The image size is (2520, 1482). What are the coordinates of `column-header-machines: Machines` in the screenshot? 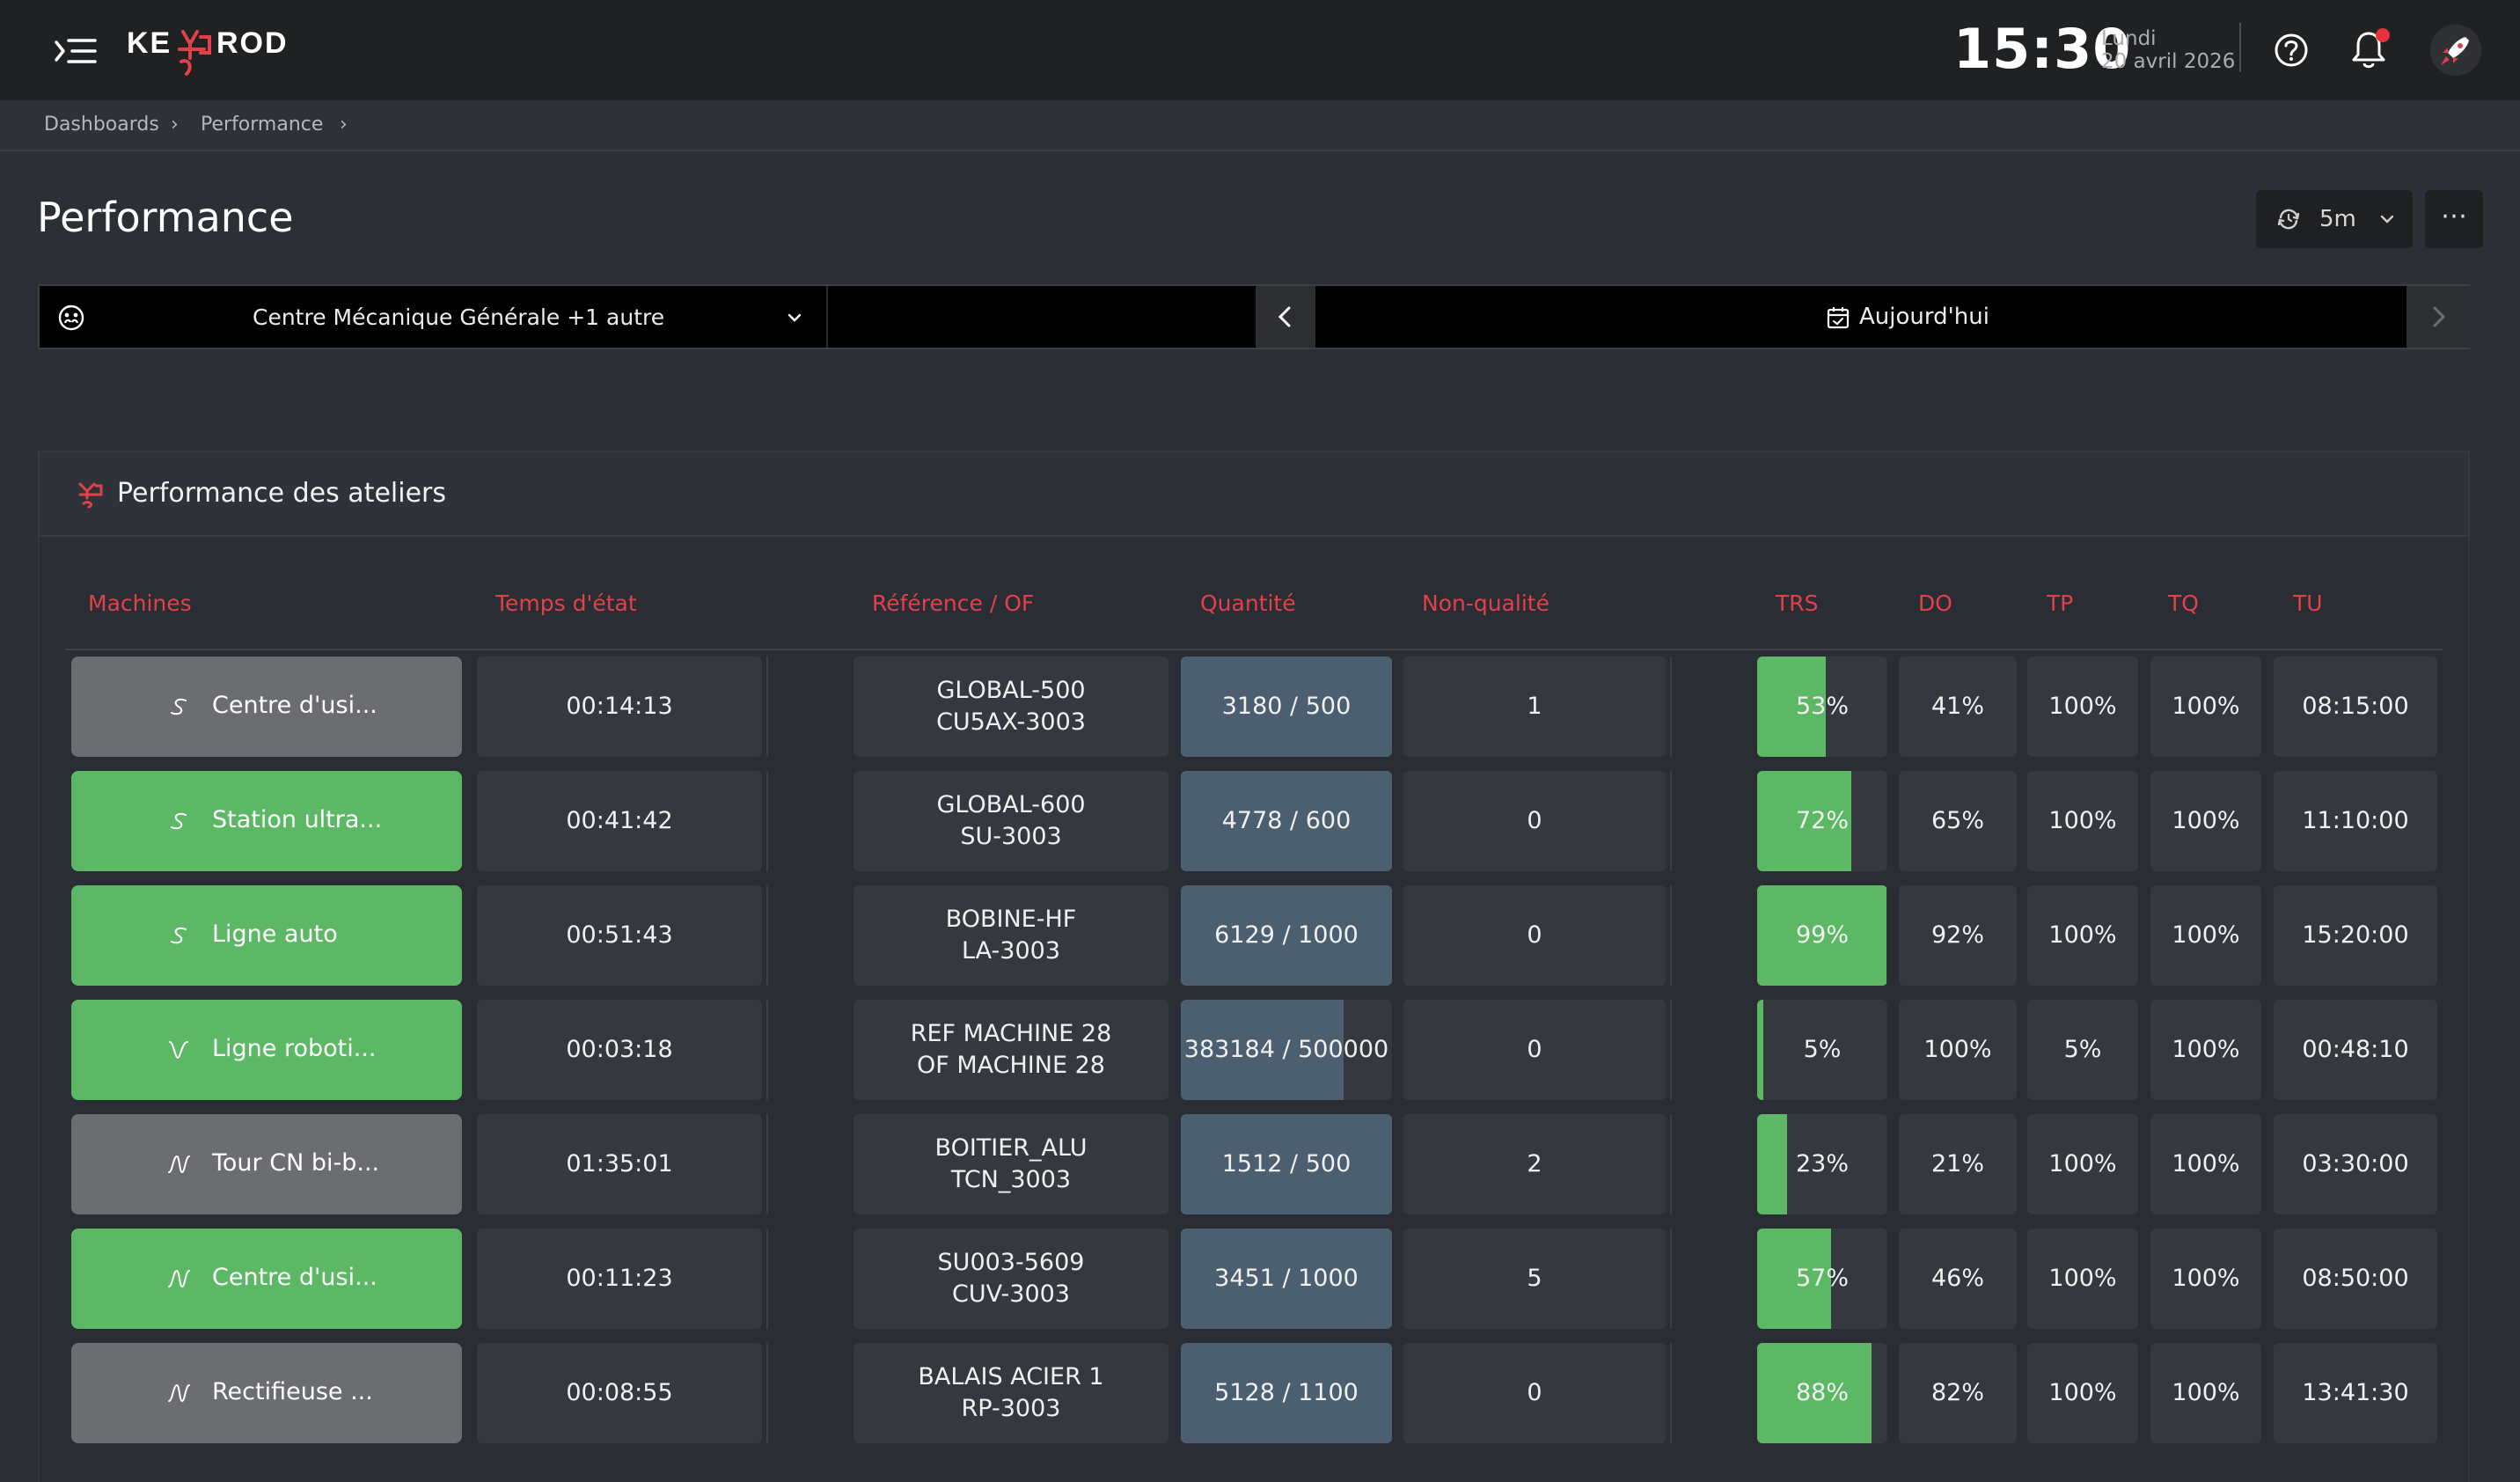 It's located at (140, 603).